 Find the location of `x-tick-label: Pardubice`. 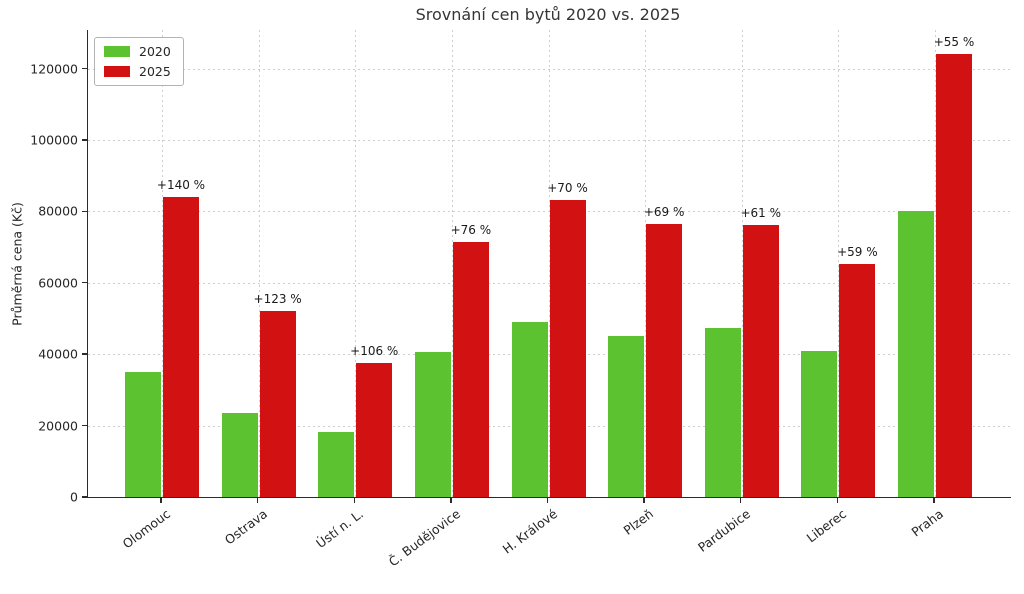

x-tick-label: Pardubice is located at coordinates (723, 530).